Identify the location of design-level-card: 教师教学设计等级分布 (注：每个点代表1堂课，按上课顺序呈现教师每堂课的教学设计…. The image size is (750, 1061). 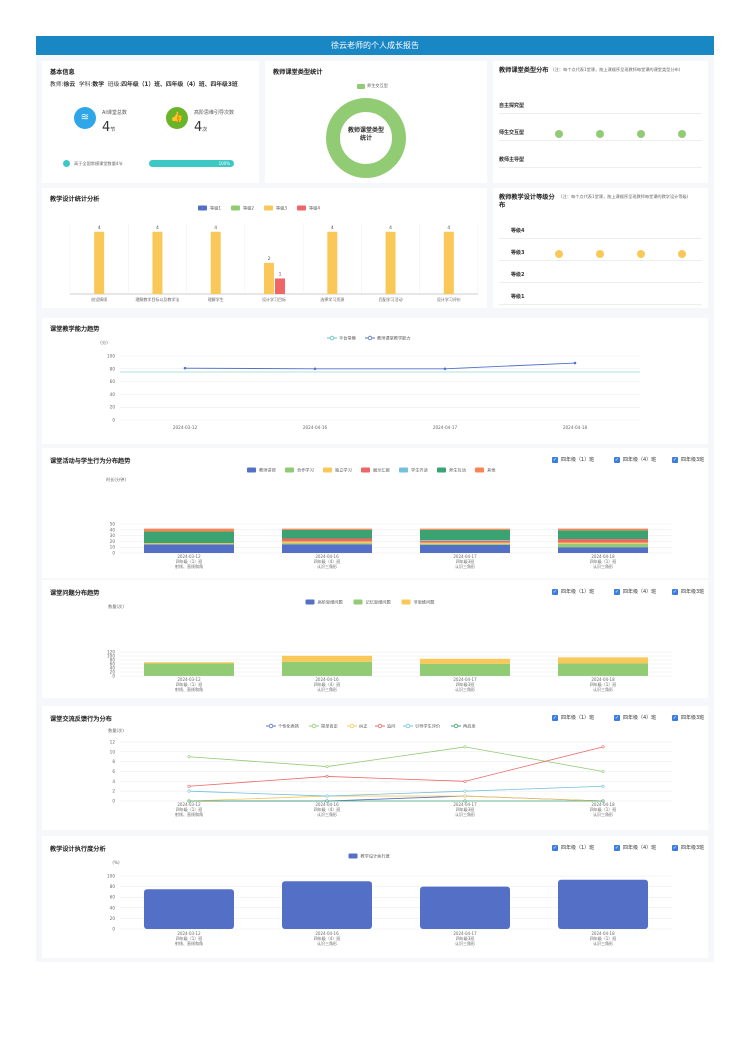
(600, 248).